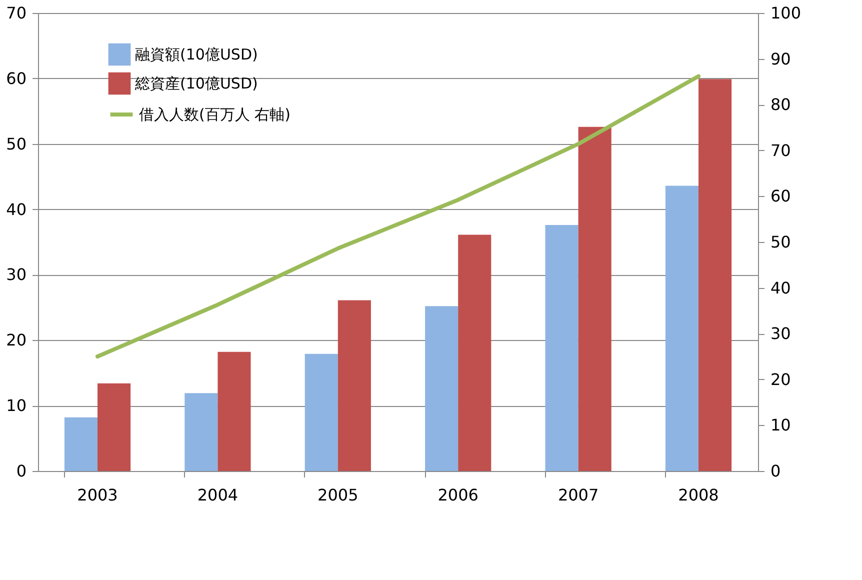 The width and height of the screenshot is (862, 580). What do you see at coordinates (338, 495) in the screenshot?
I see `x-tick-label: 2005` at bounding box center [338, 495].